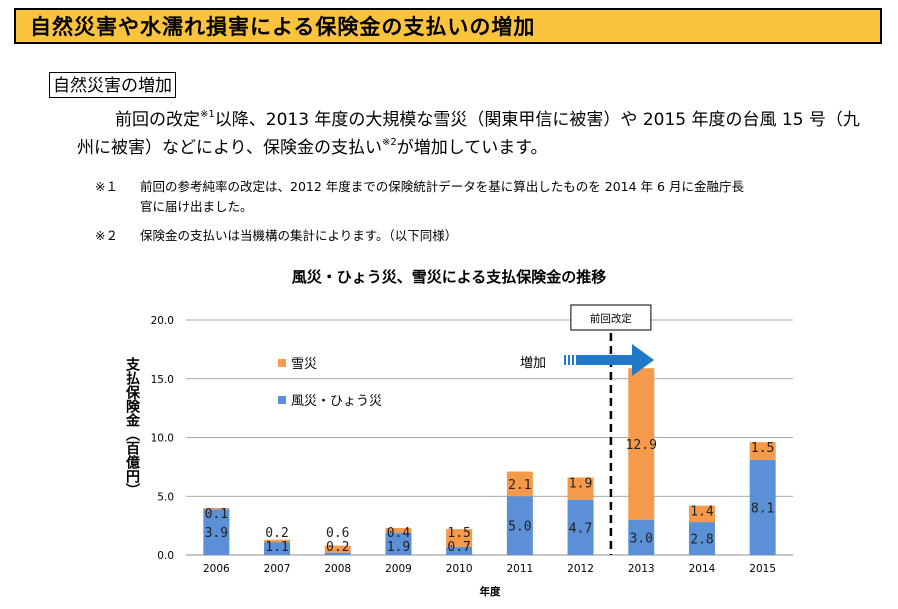 The width and height of the screenshot is (898, 609). What do you see at coordinates (580, 483) in the screenshot?
I see `data-label-snow: 1.9` at bounding box center [580, 483].